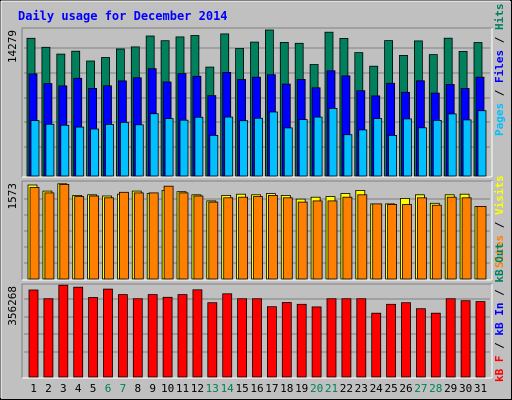 This screenshot has height=400, width=512. Describe the element at coordinates (499, 251) in the screenshot. I see `legend-part: Sites` at that location.